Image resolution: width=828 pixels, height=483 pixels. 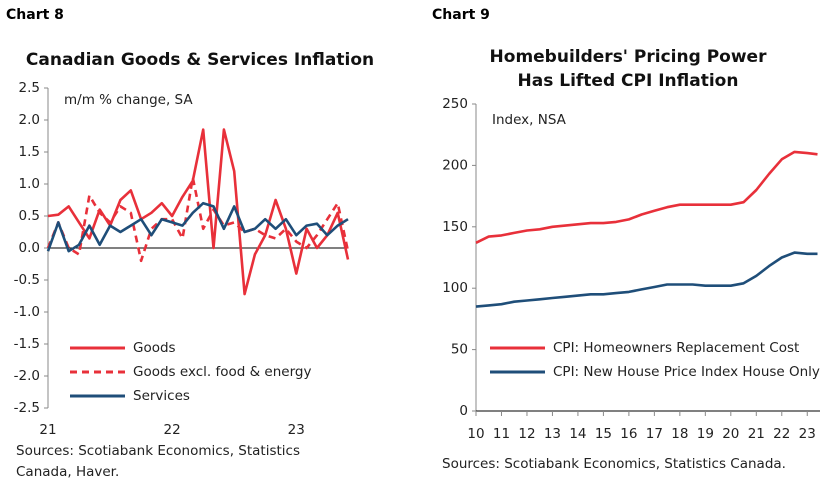 What do you see at coordinates (27, 312) in the screenshot?
I see `y-tick-label: -1.0` at bounding box center [27, 312].